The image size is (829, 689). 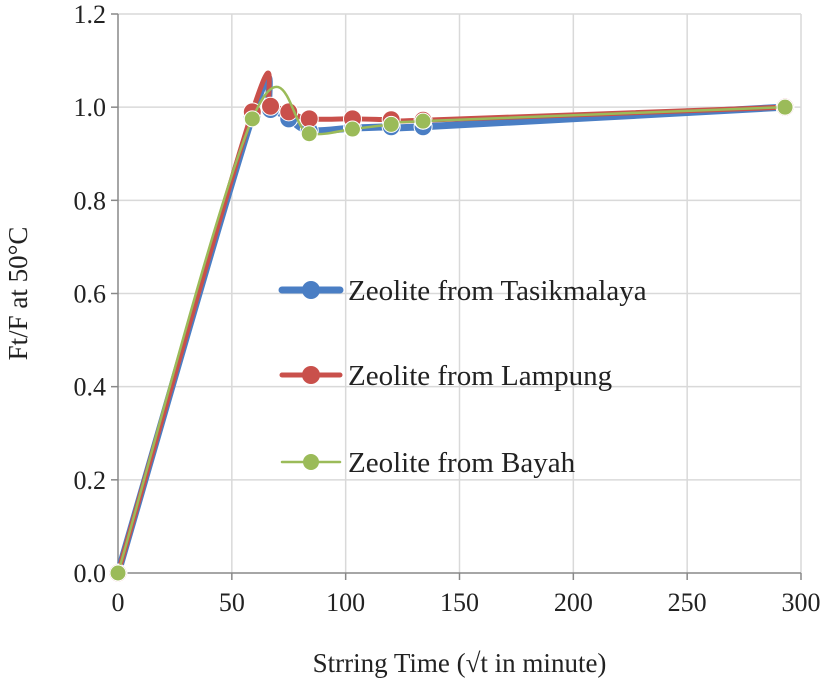 I want to click on legend-item: Zeolite from Tasikmalaya, so click(x=462, y=291).